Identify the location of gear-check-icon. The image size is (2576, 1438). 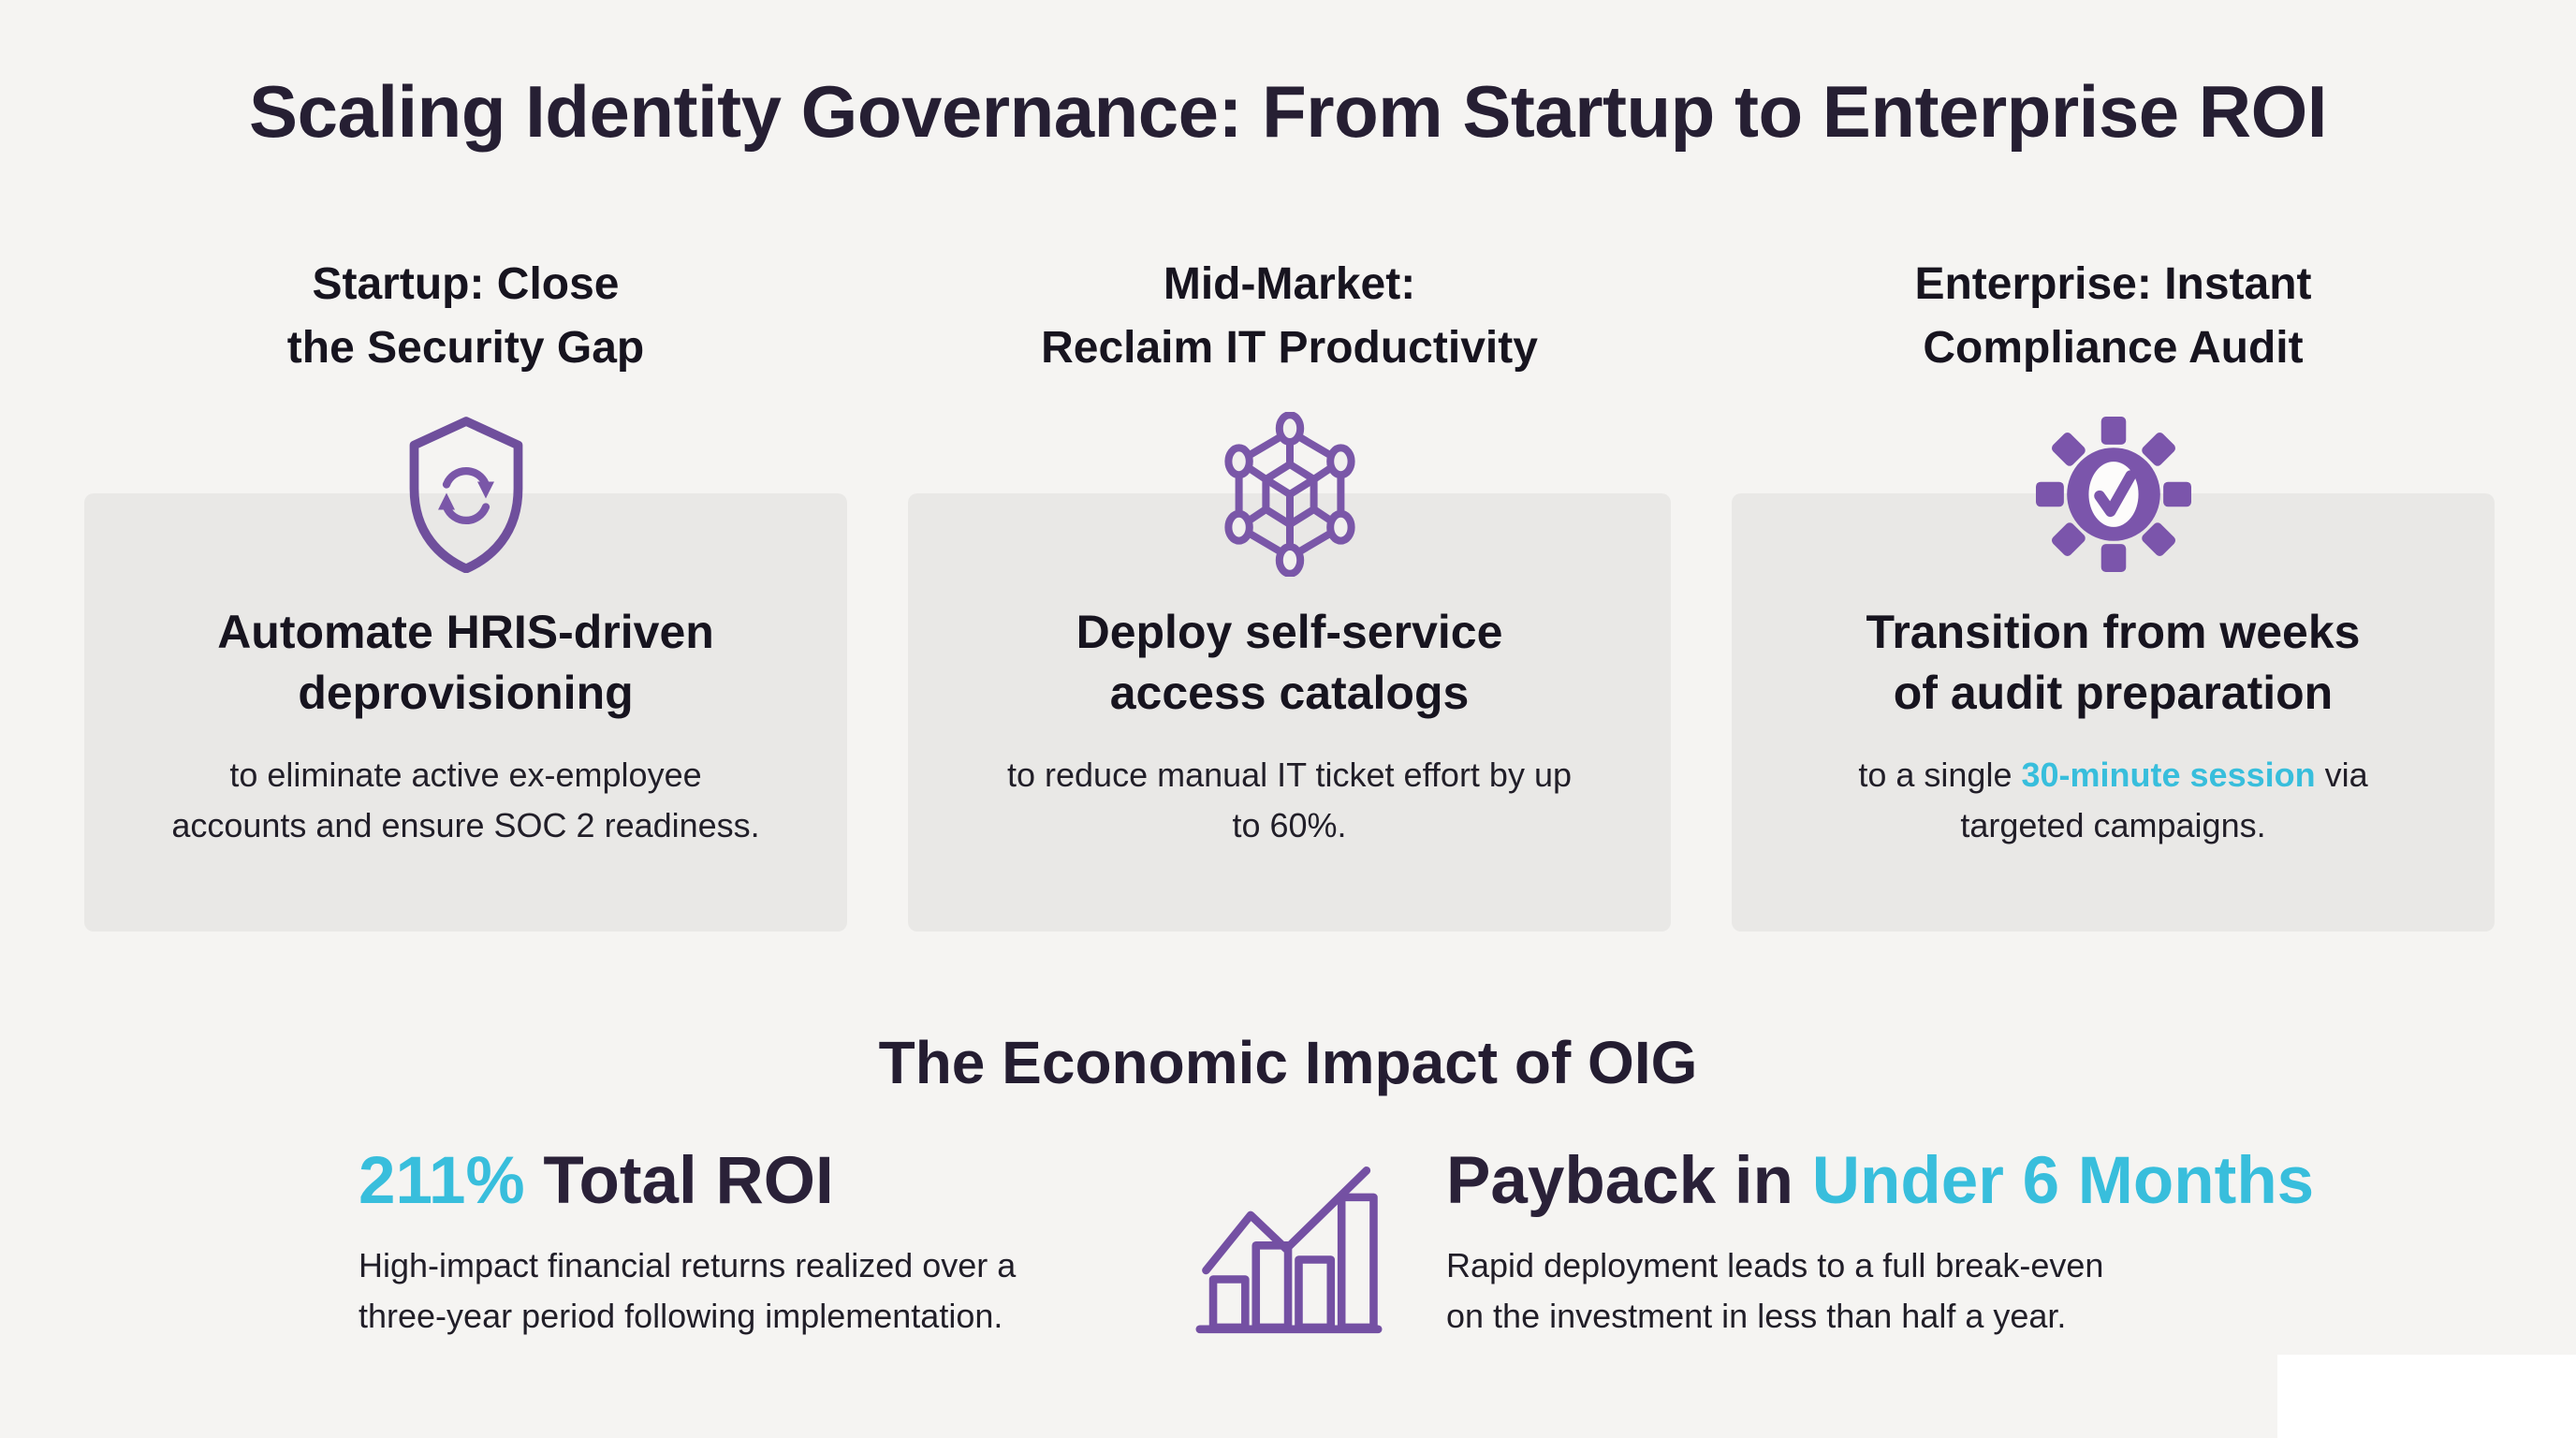
(2113, 494).